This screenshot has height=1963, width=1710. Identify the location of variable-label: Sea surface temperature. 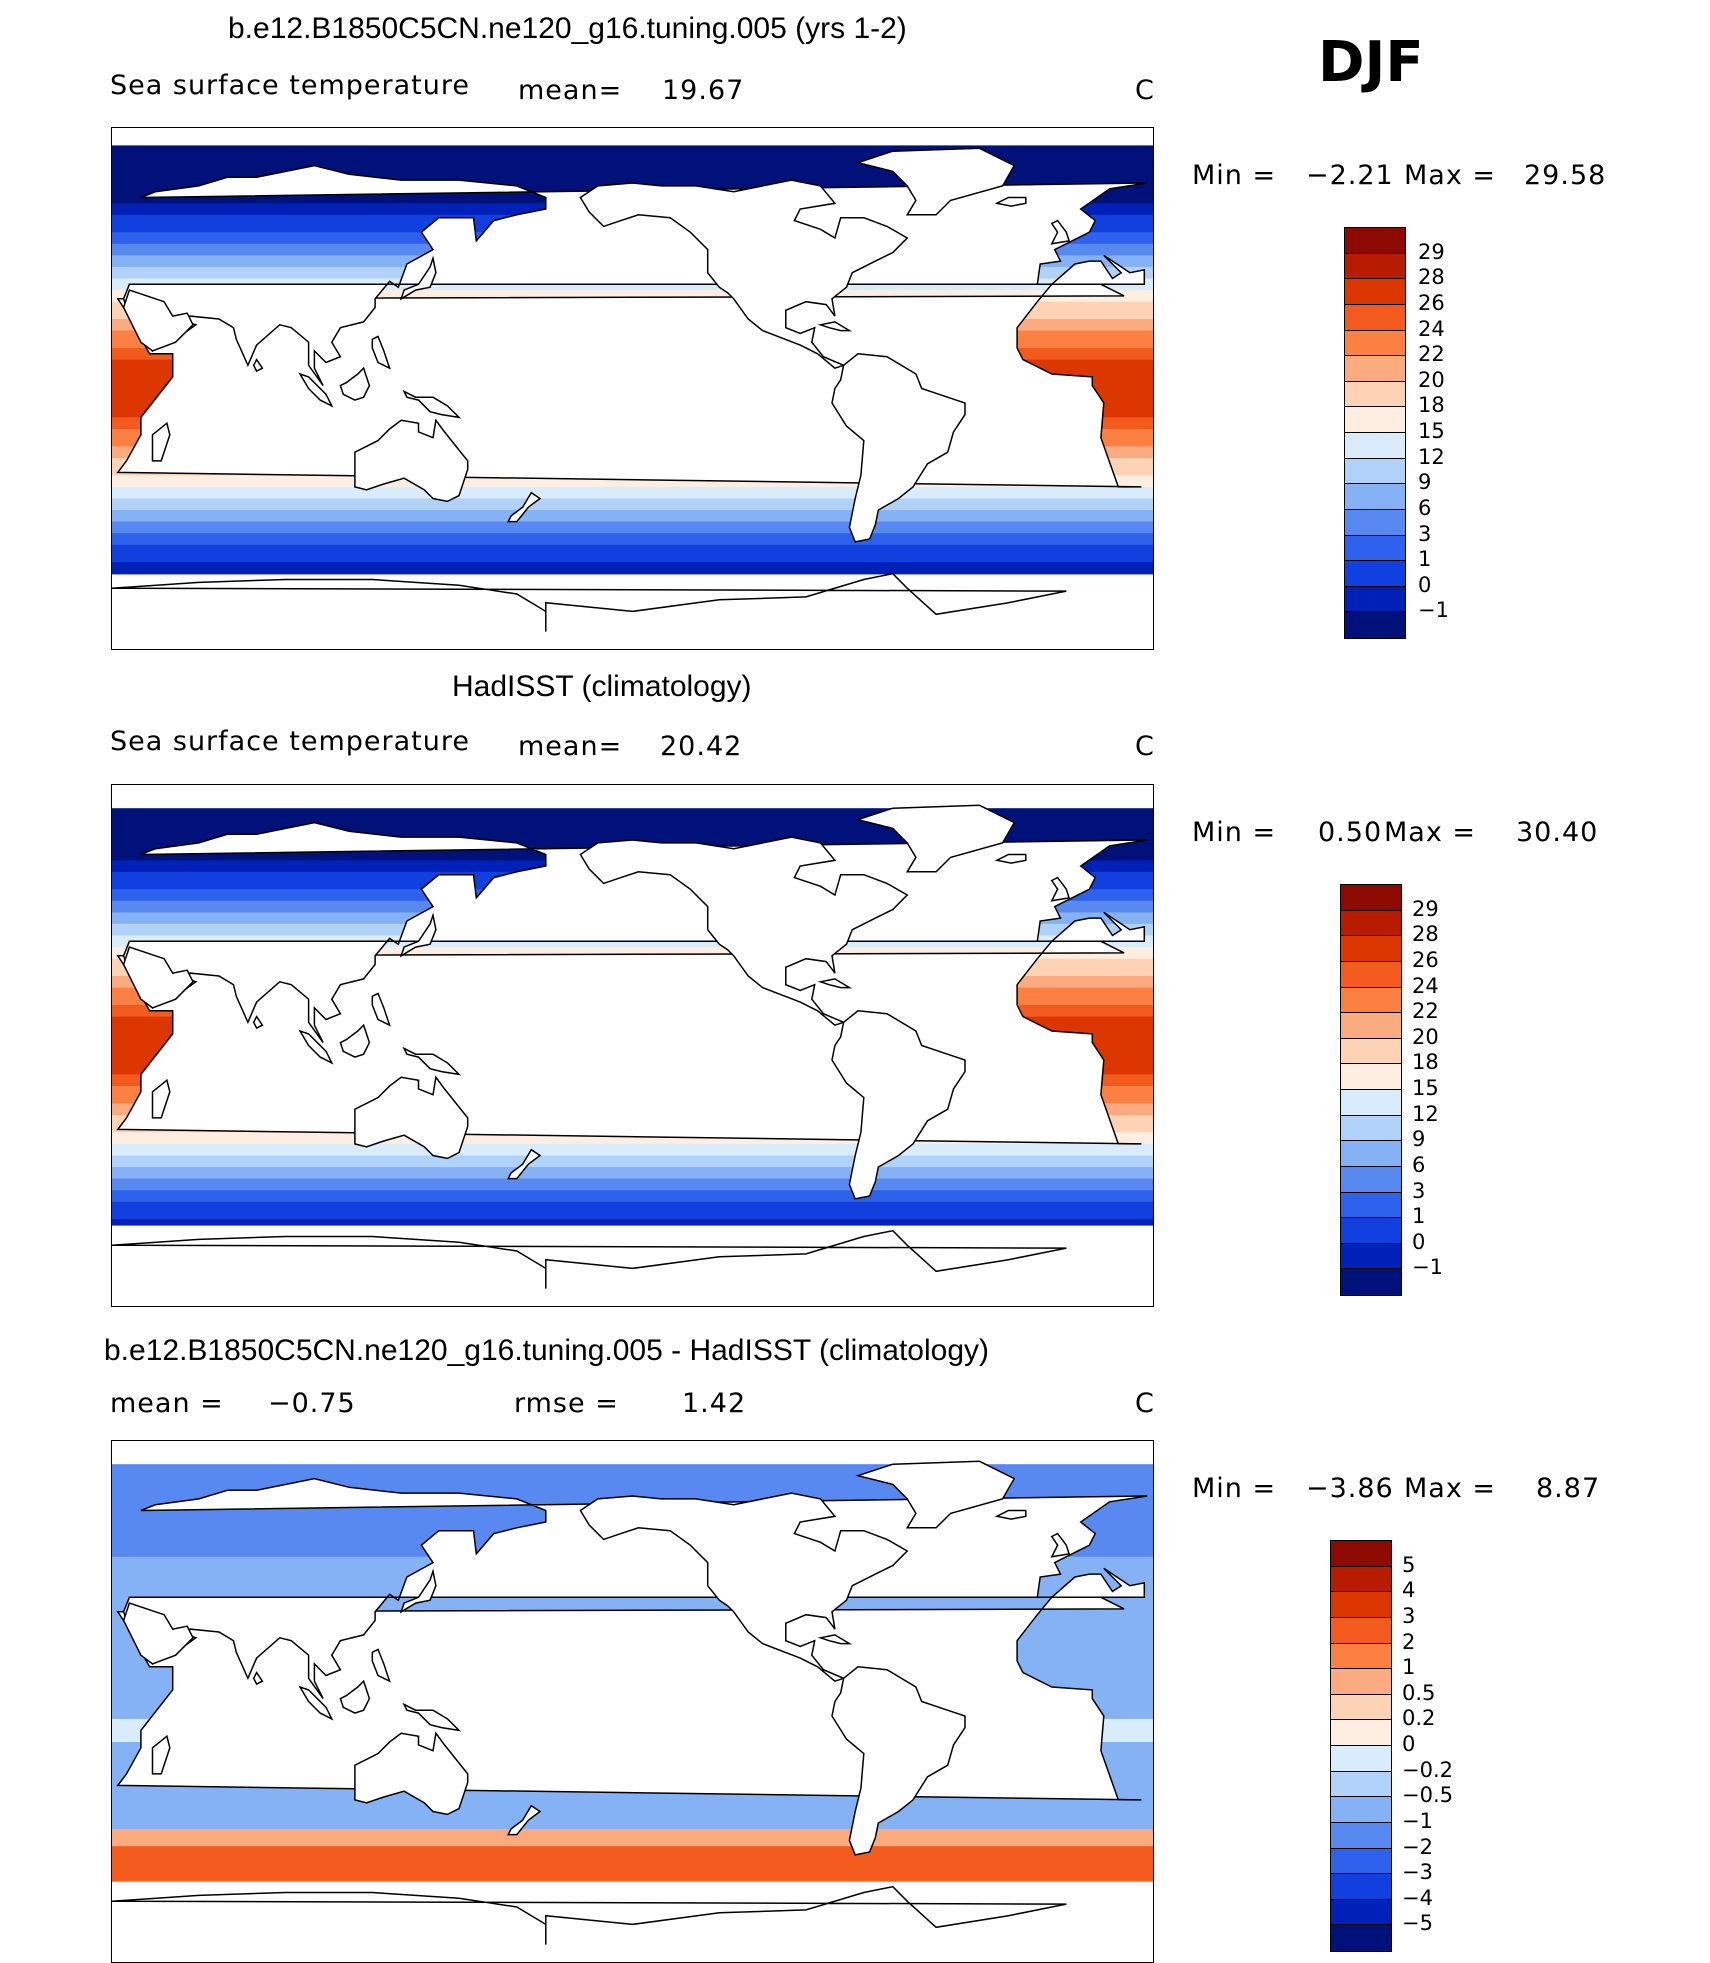
(290, 741).